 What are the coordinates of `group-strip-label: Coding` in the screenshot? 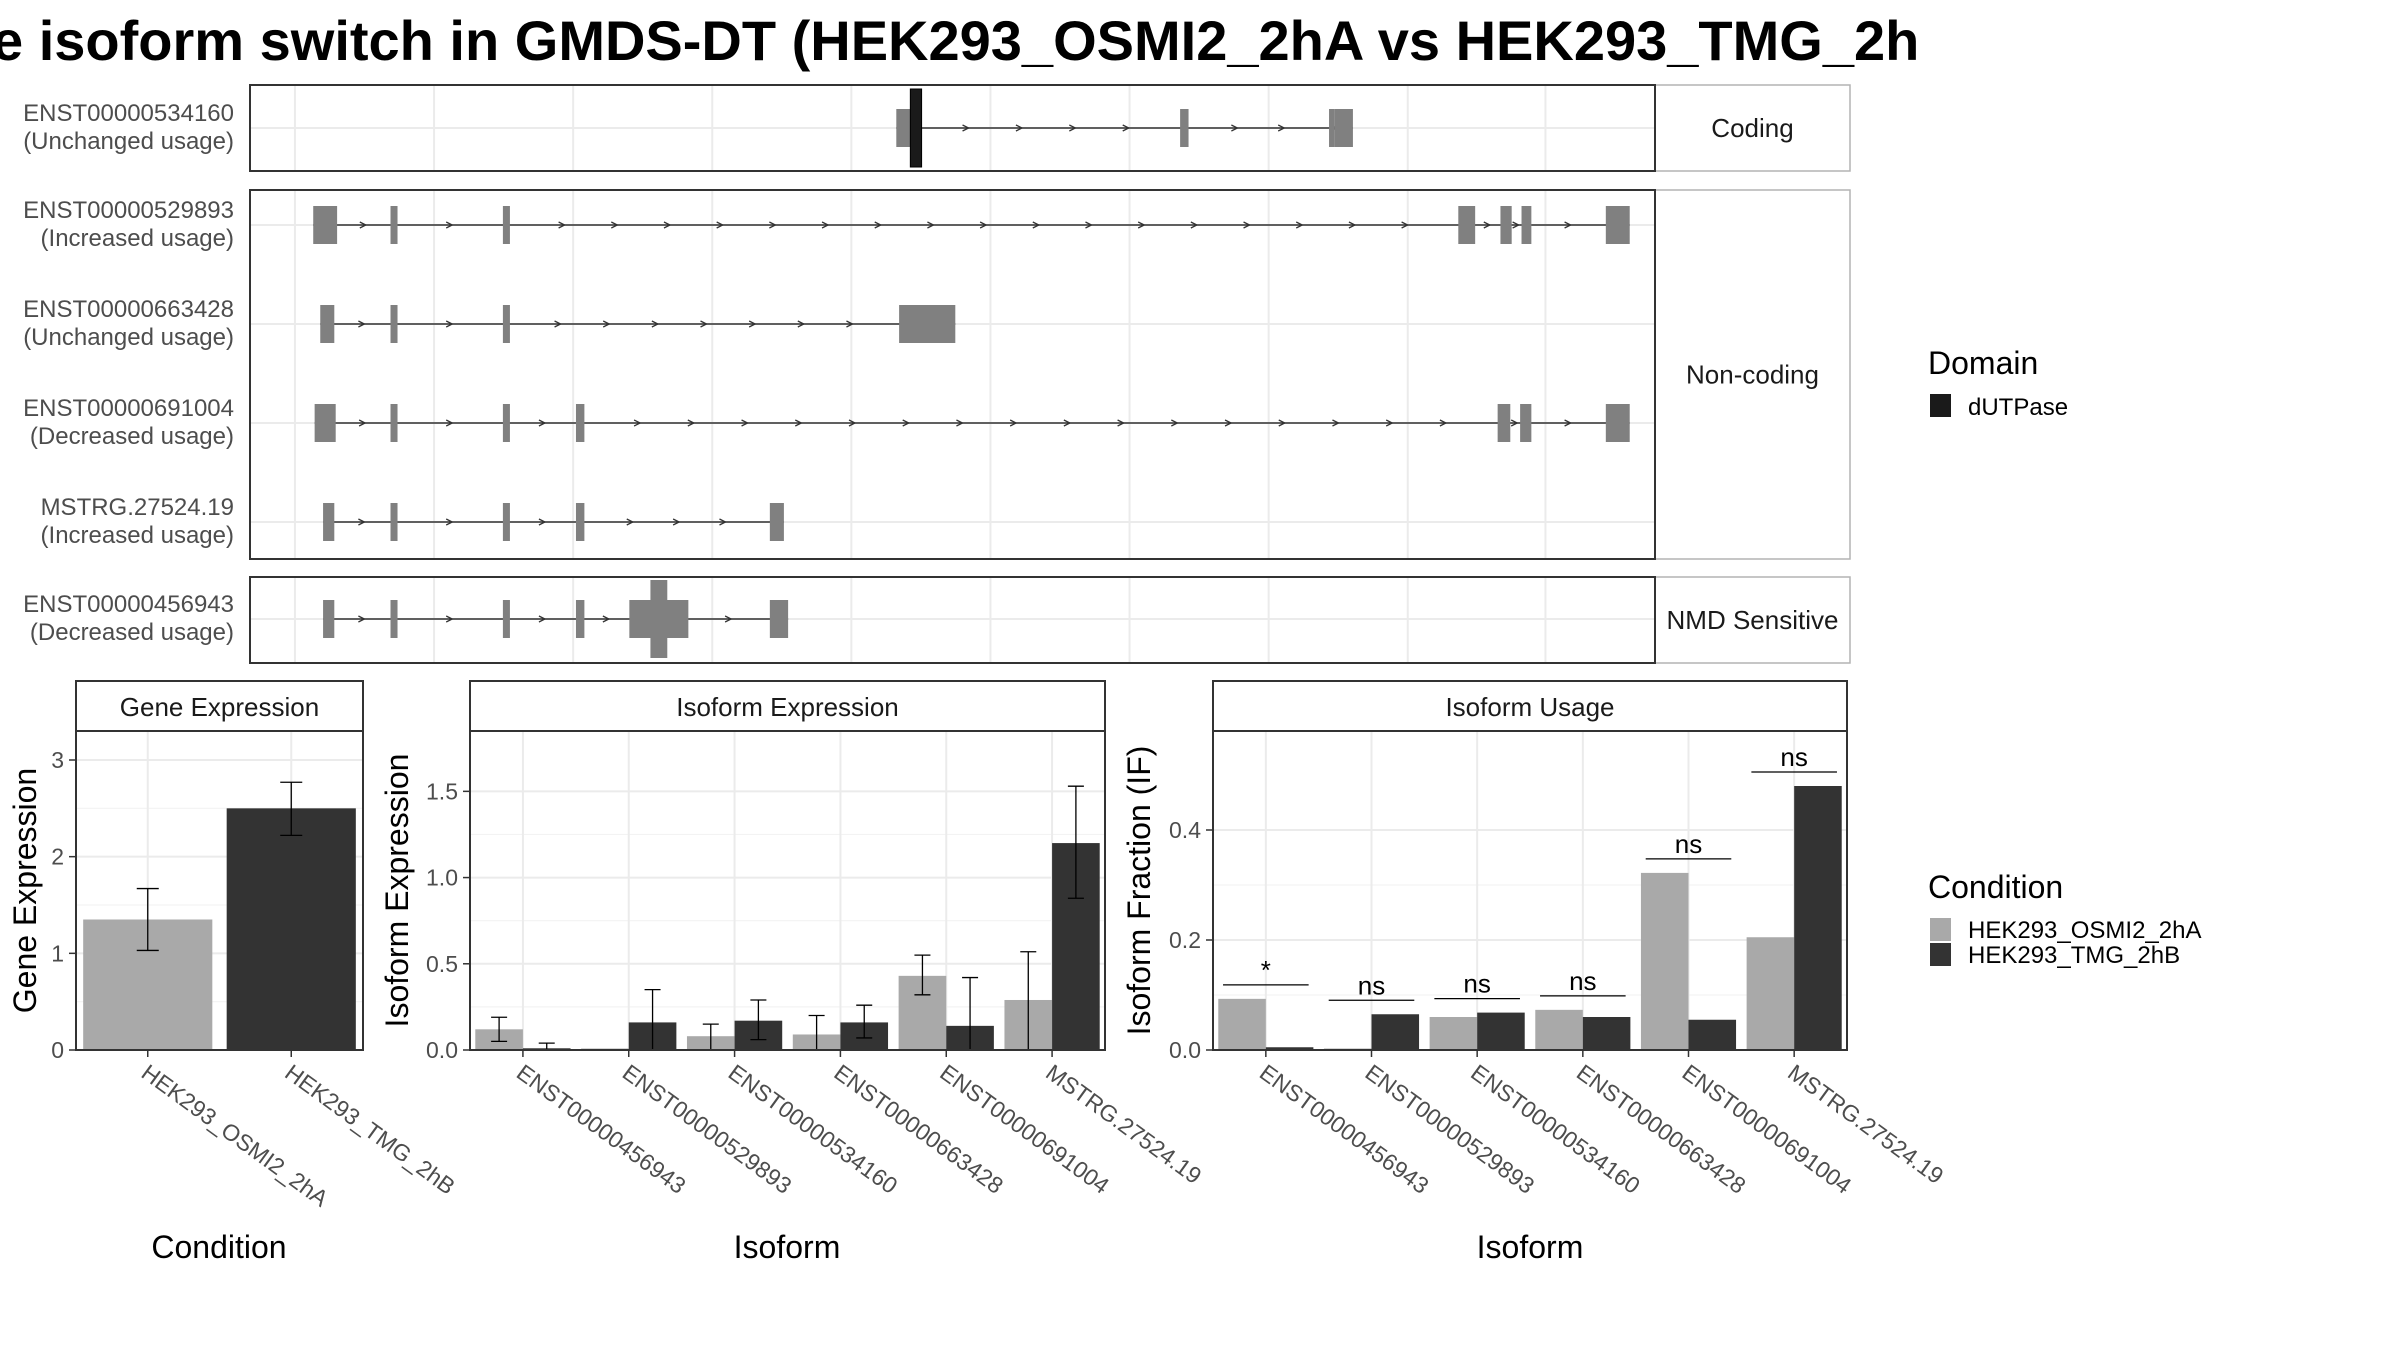 It's located at (1752, 128).